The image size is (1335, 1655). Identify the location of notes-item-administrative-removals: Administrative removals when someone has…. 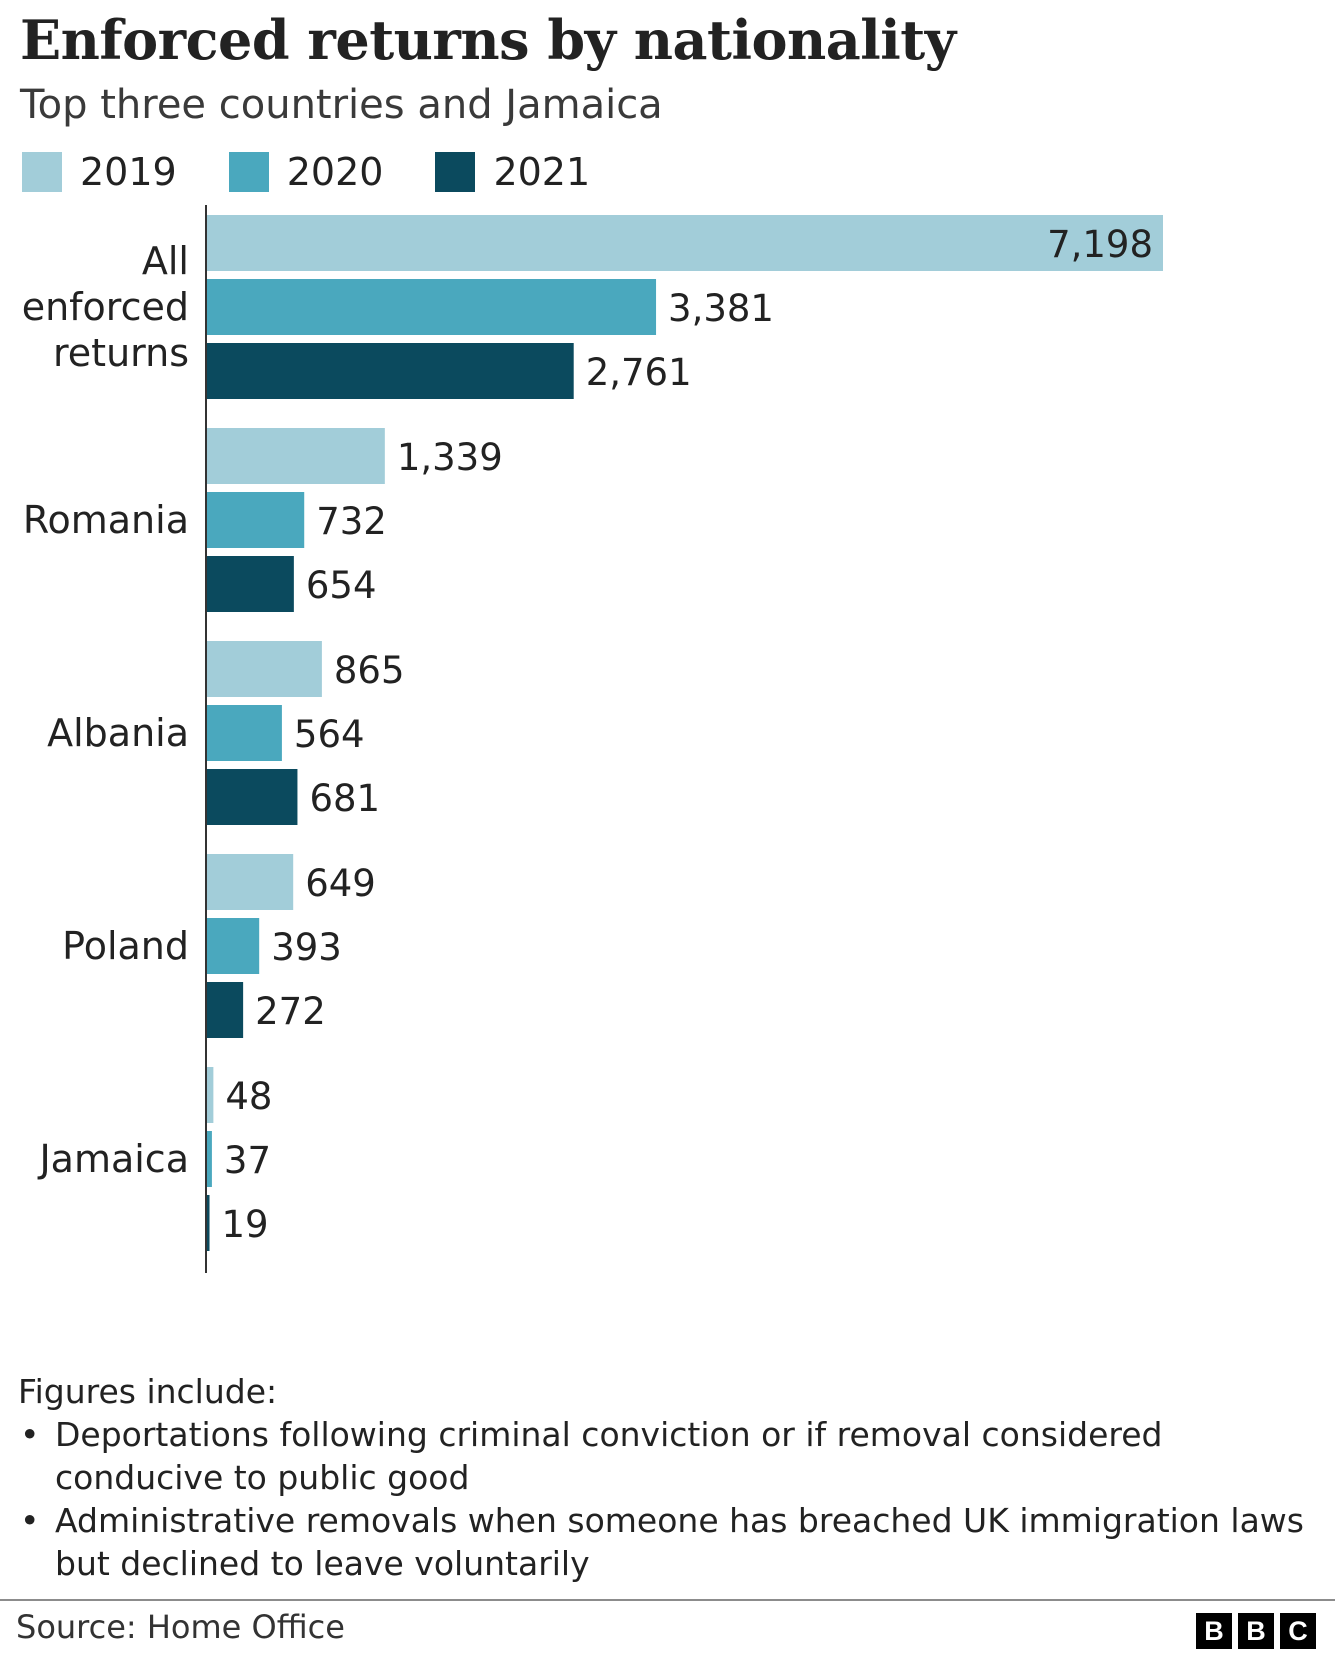
(668, 1542).